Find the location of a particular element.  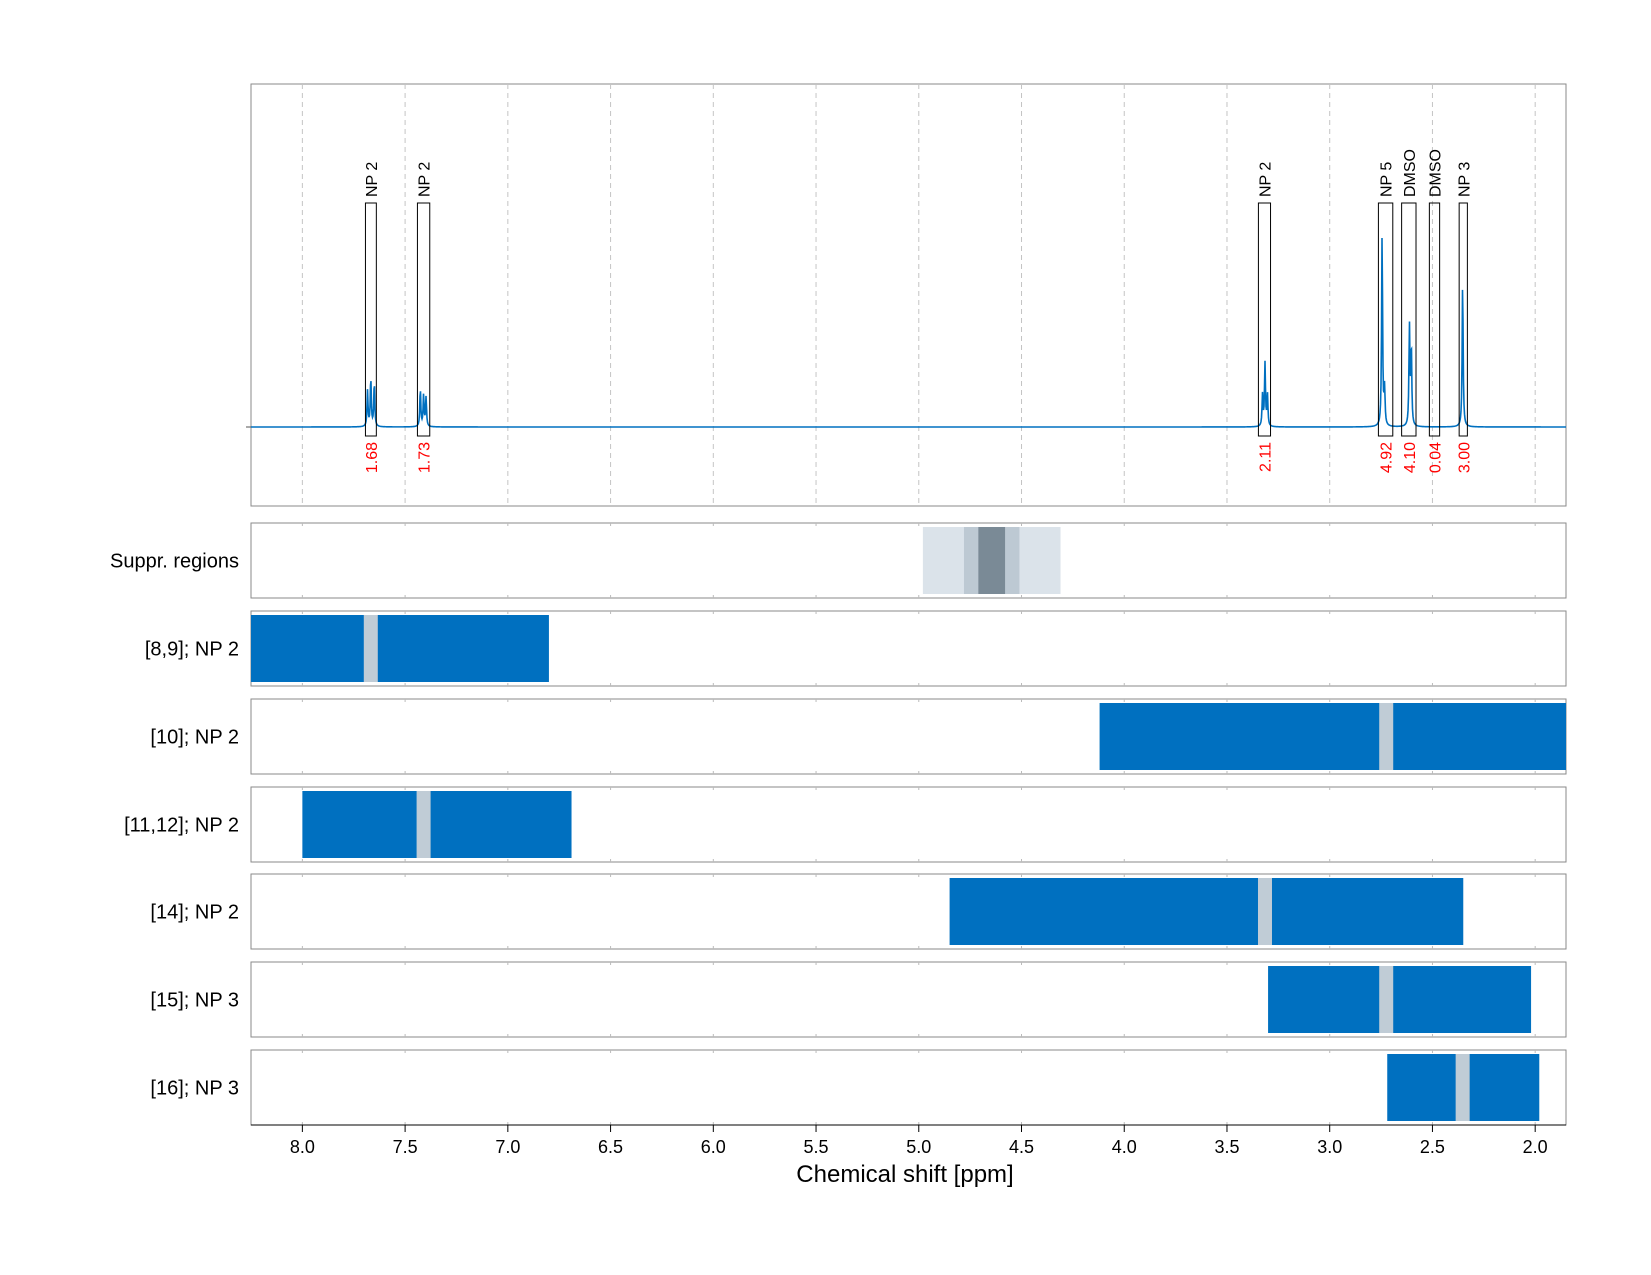

peak-integral-value: 2.11 is located at coordinates (1265, 457).